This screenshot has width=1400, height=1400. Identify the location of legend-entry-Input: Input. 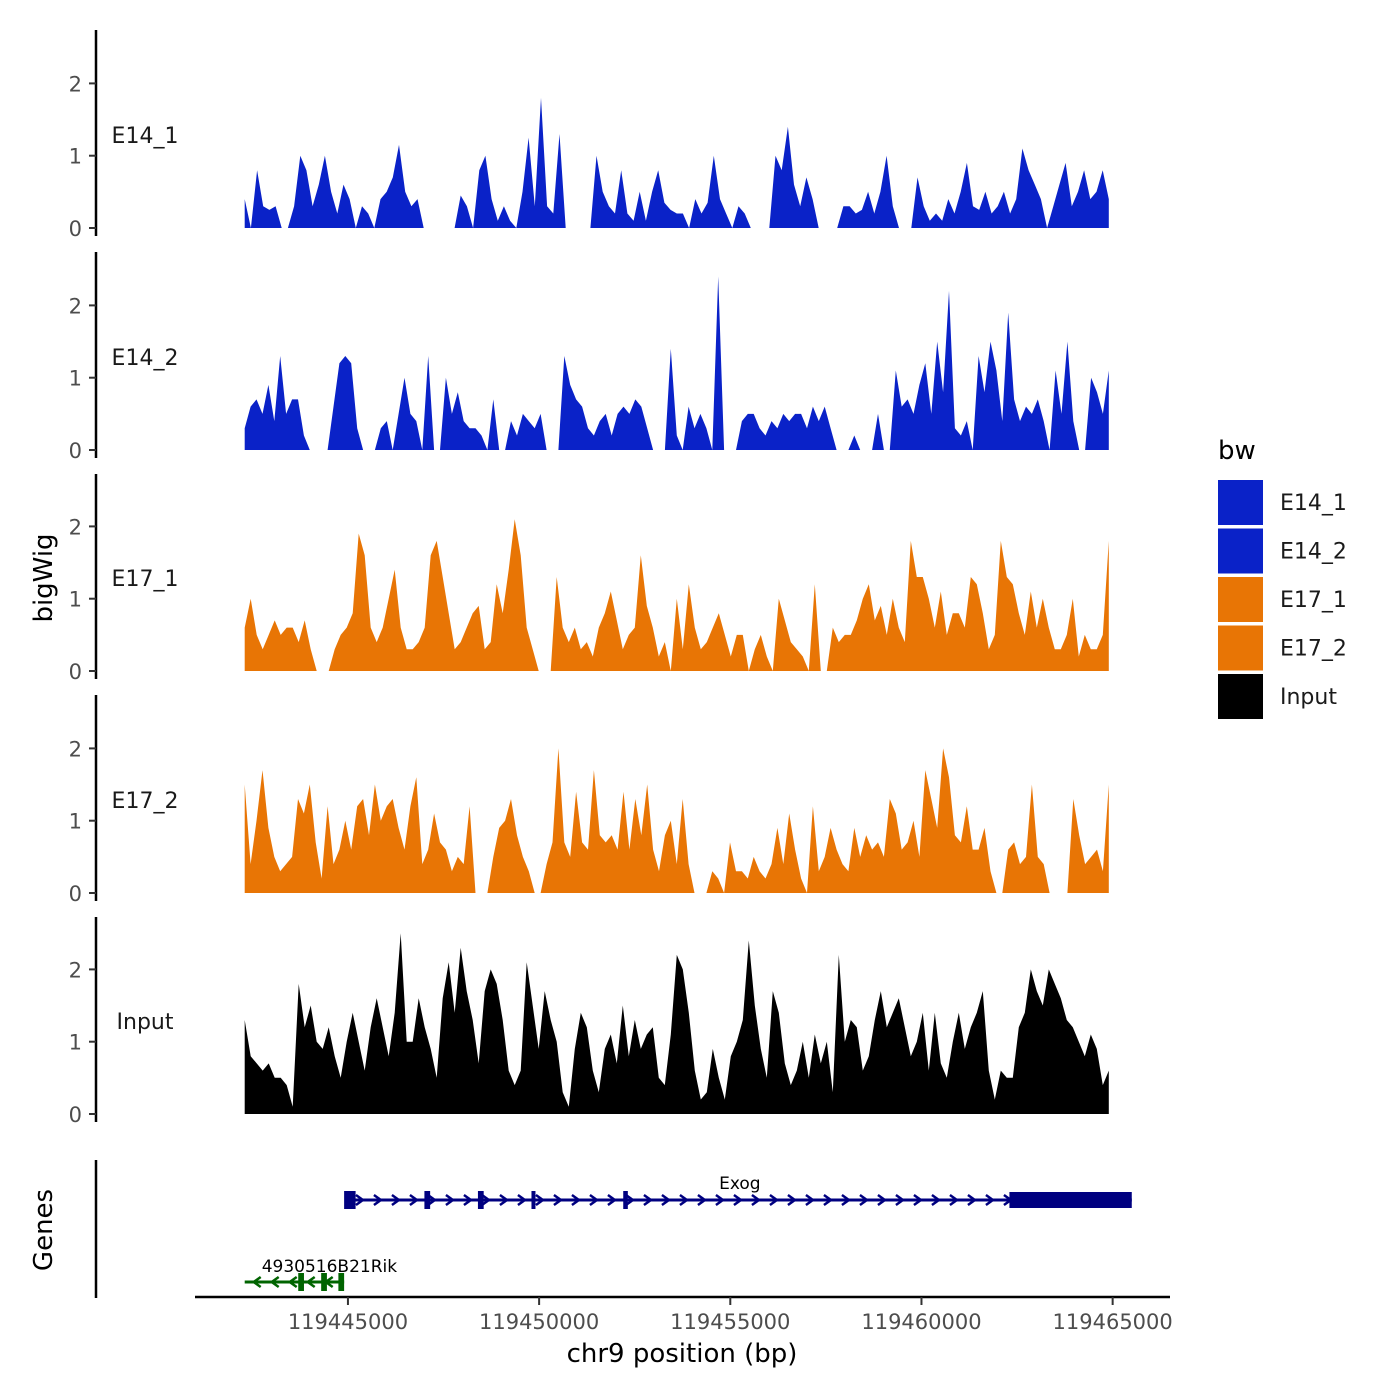
(1277, 696).